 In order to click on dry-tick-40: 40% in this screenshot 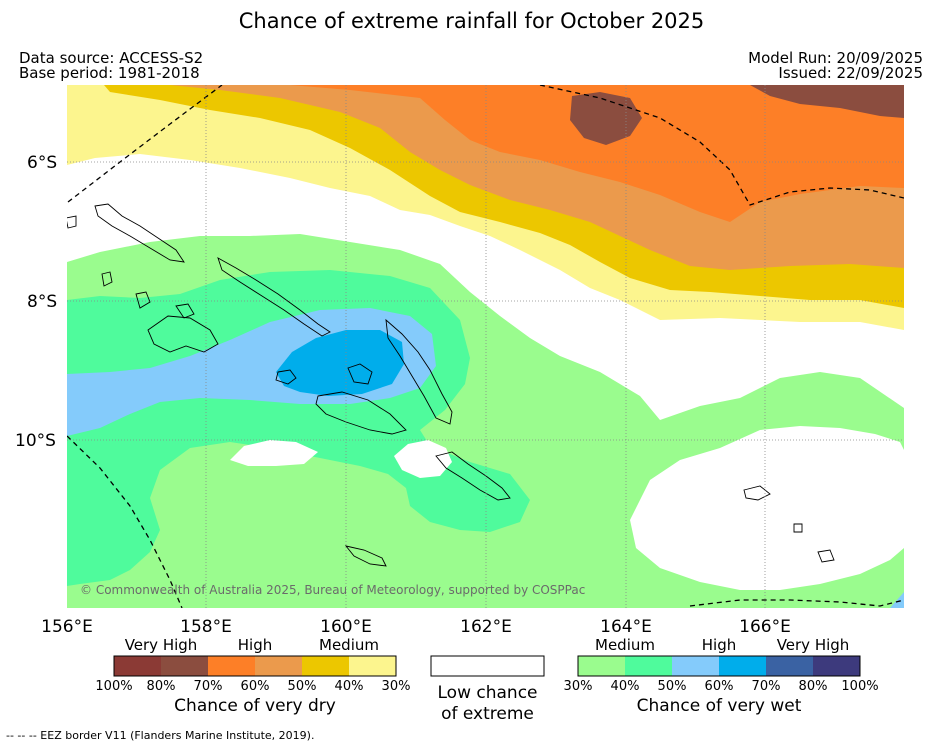, I will do `click(349, 686)`.